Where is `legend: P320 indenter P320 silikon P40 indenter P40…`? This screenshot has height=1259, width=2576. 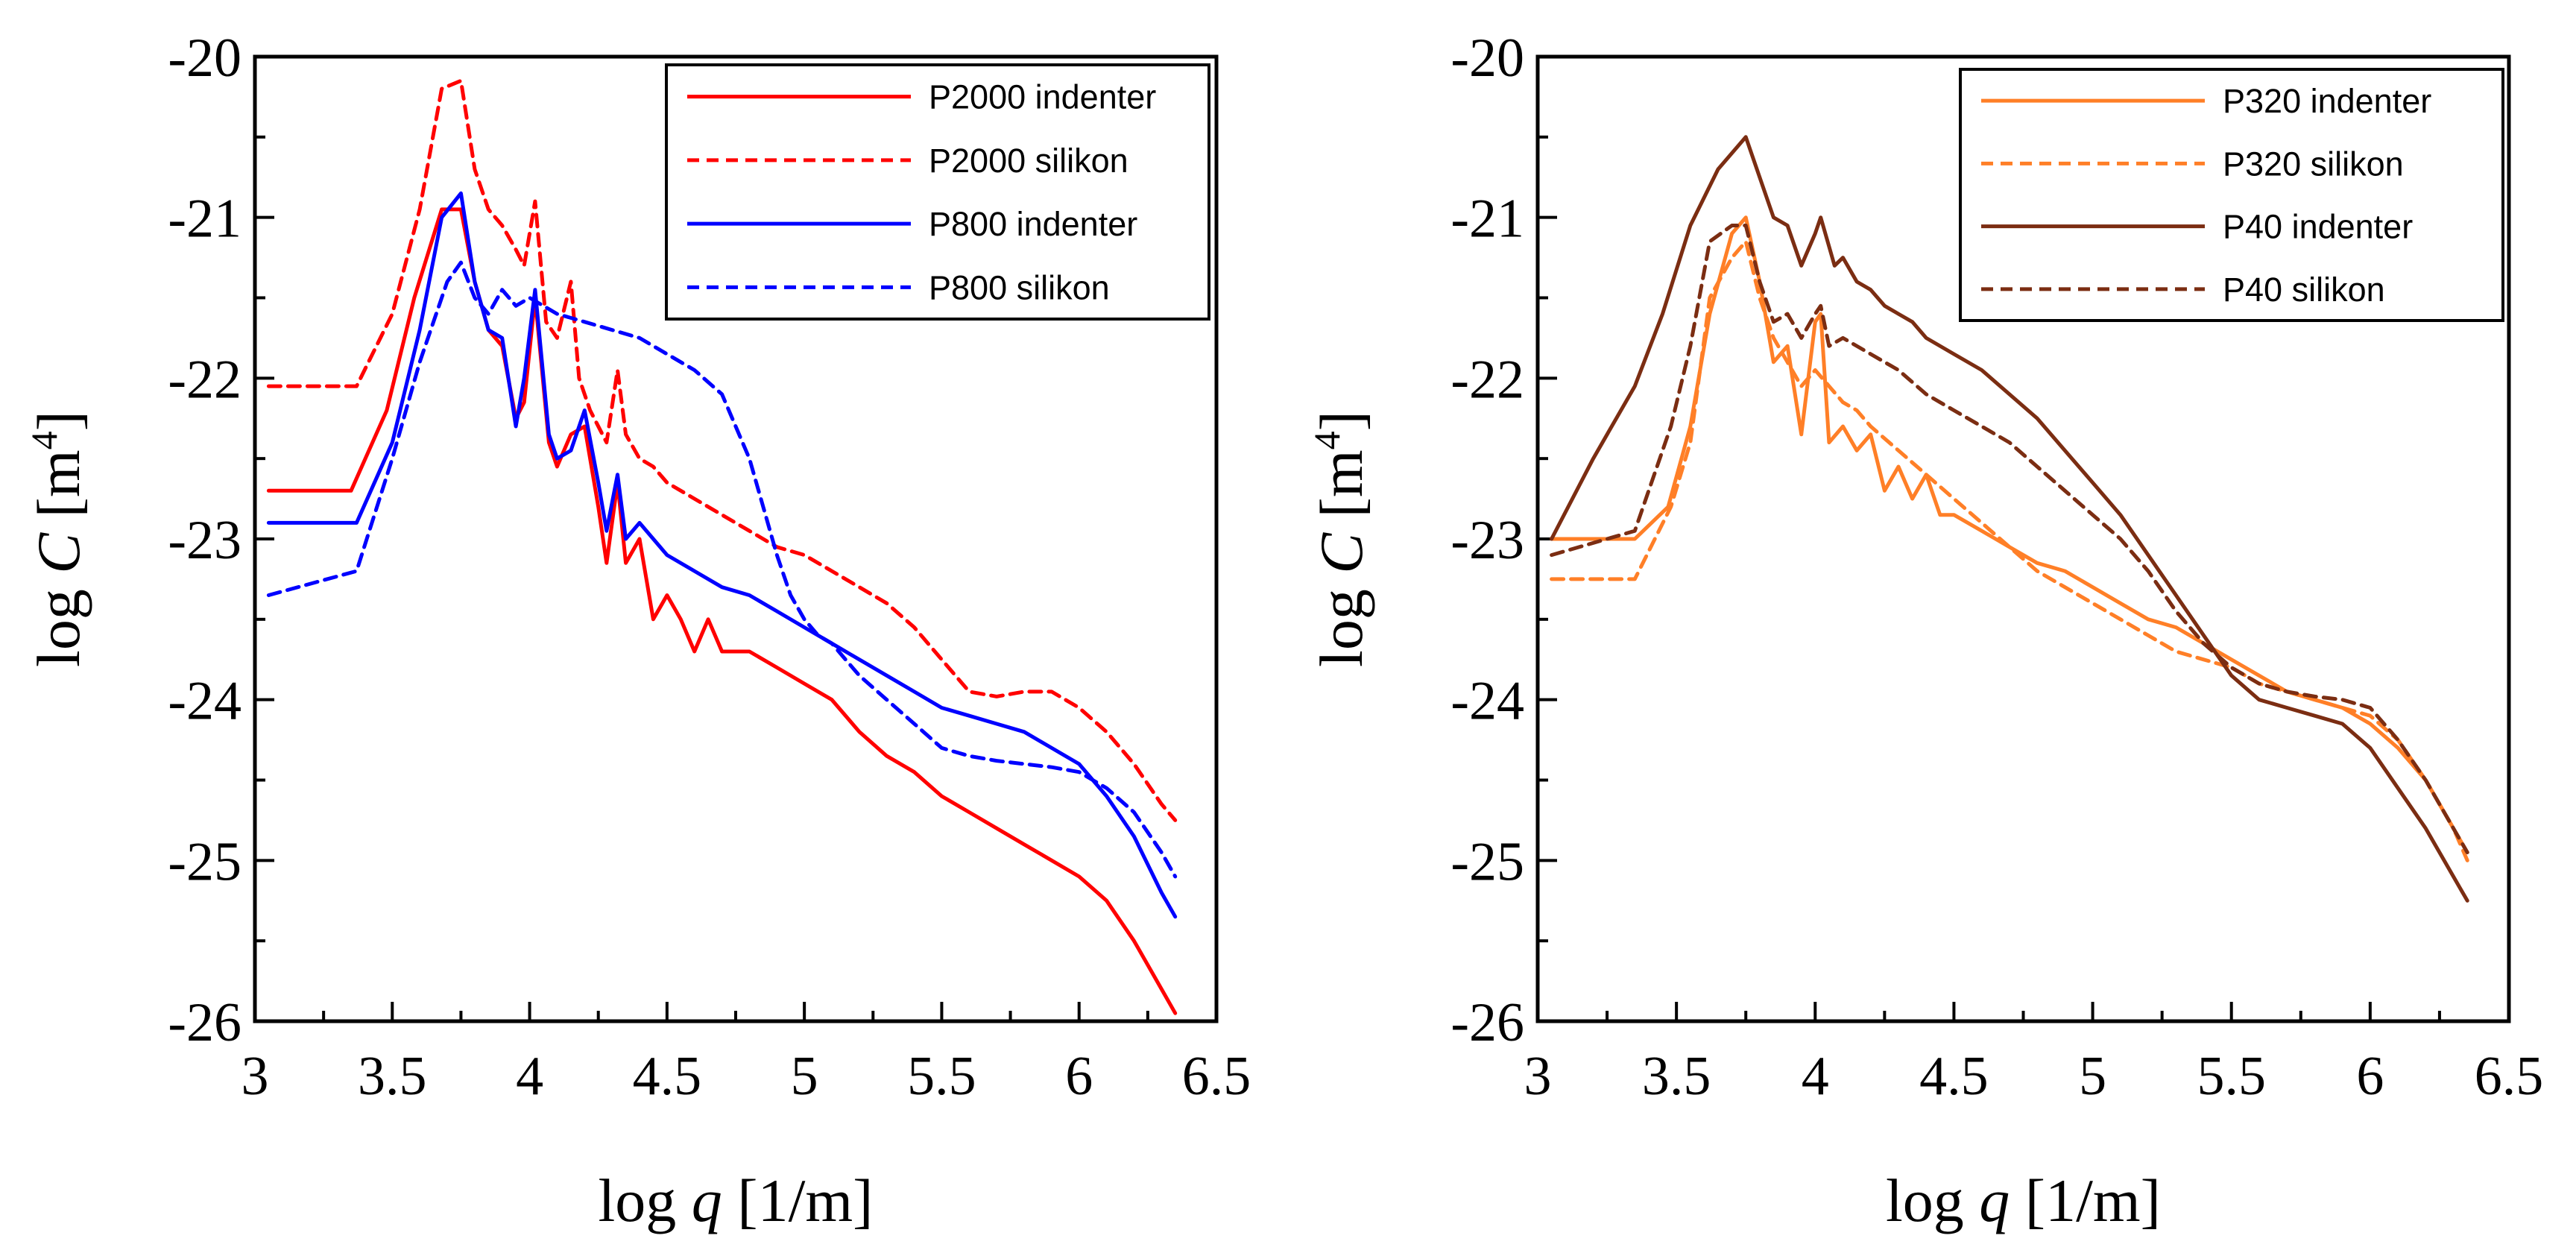 legend: P320 indenter P320 silikon P40 indenter P40… is located at coordinates (2231, 195).